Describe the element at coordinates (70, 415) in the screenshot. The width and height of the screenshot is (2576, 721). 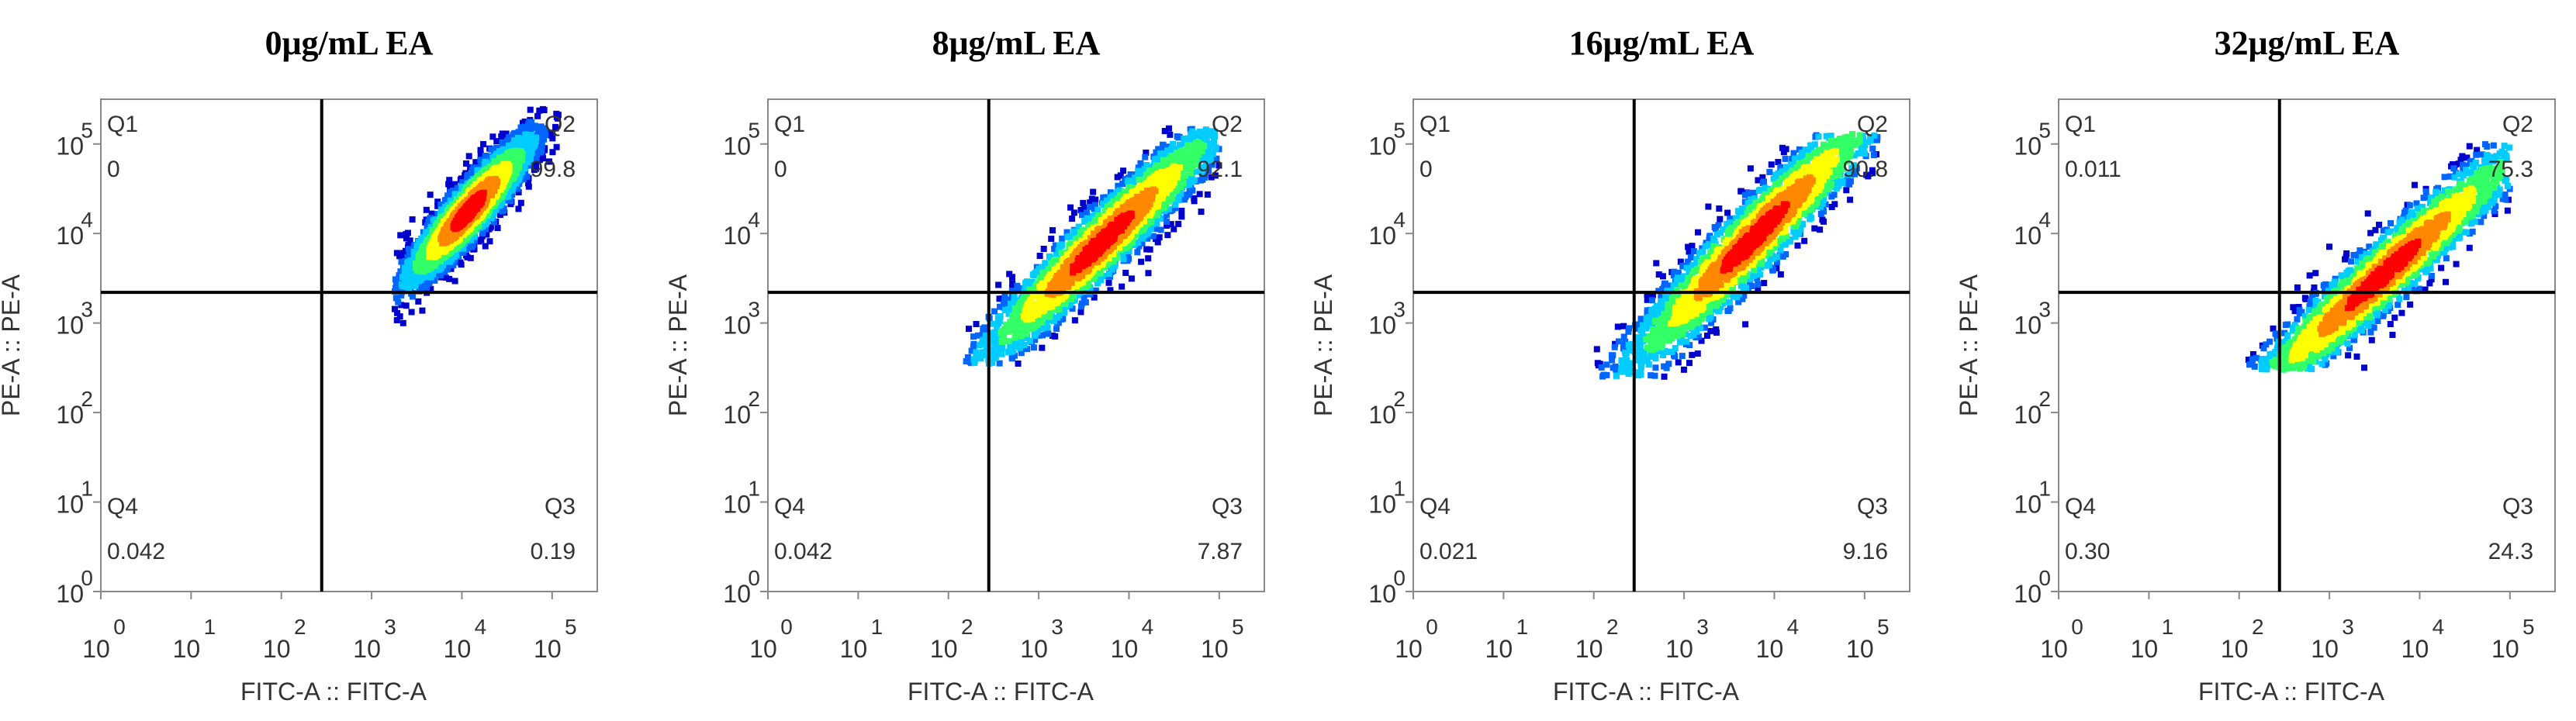
I see `y-tick-label: 10` at that location.